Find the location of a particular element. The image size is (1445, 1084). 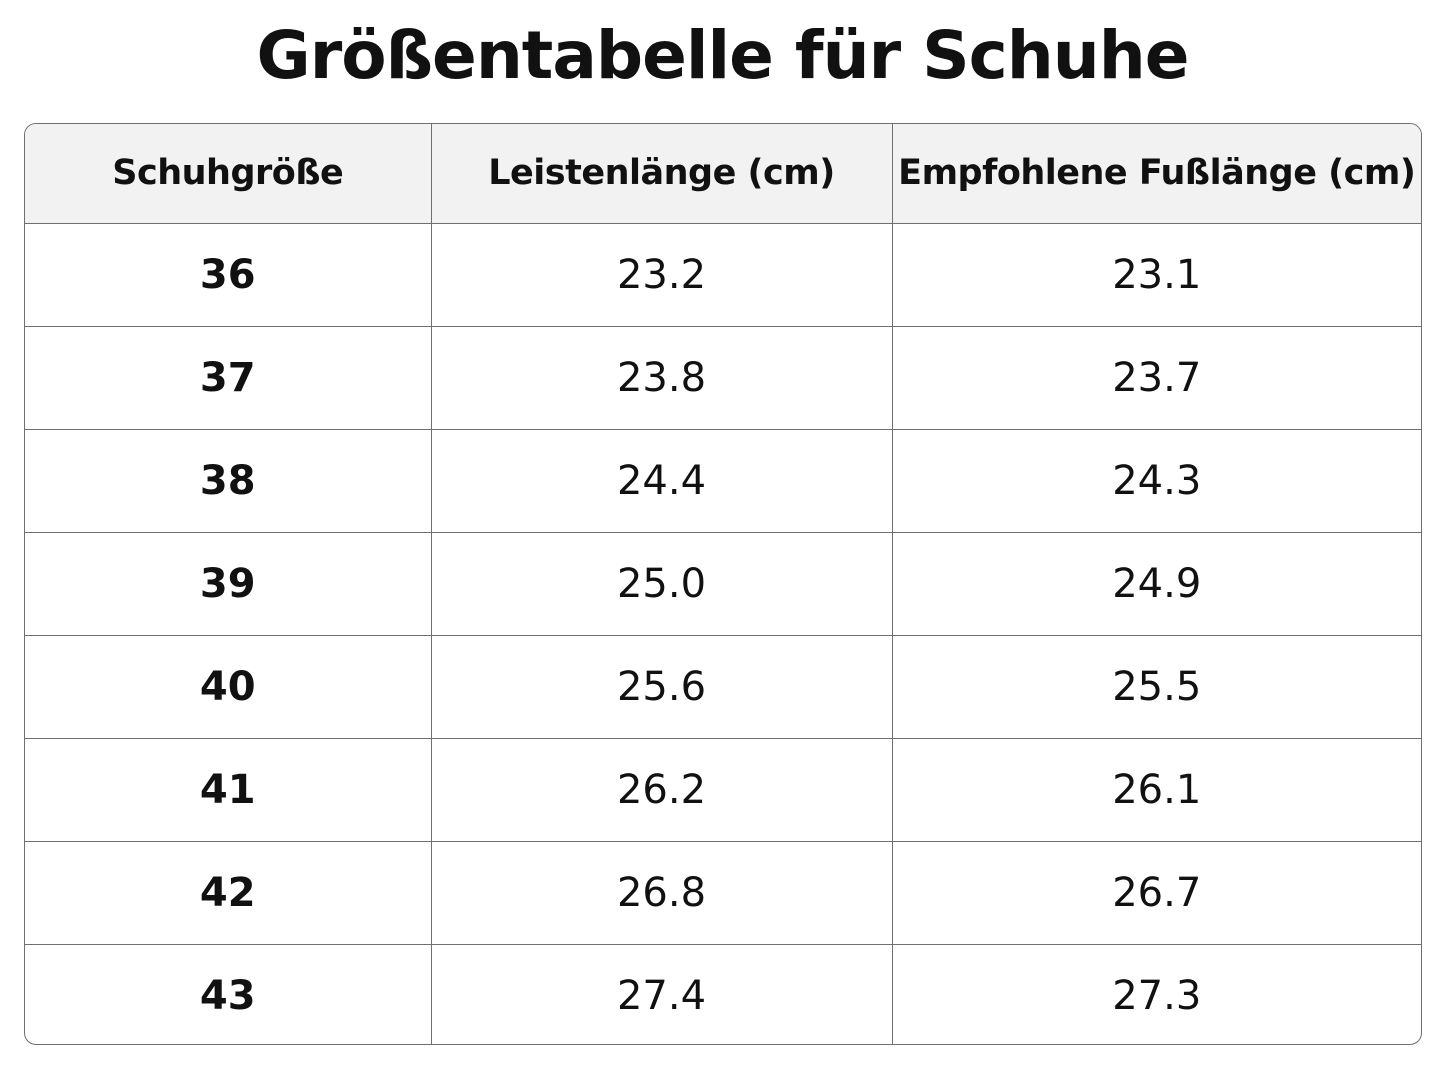

shoe-size-cell: 38 is located at coordinates (228, 481).